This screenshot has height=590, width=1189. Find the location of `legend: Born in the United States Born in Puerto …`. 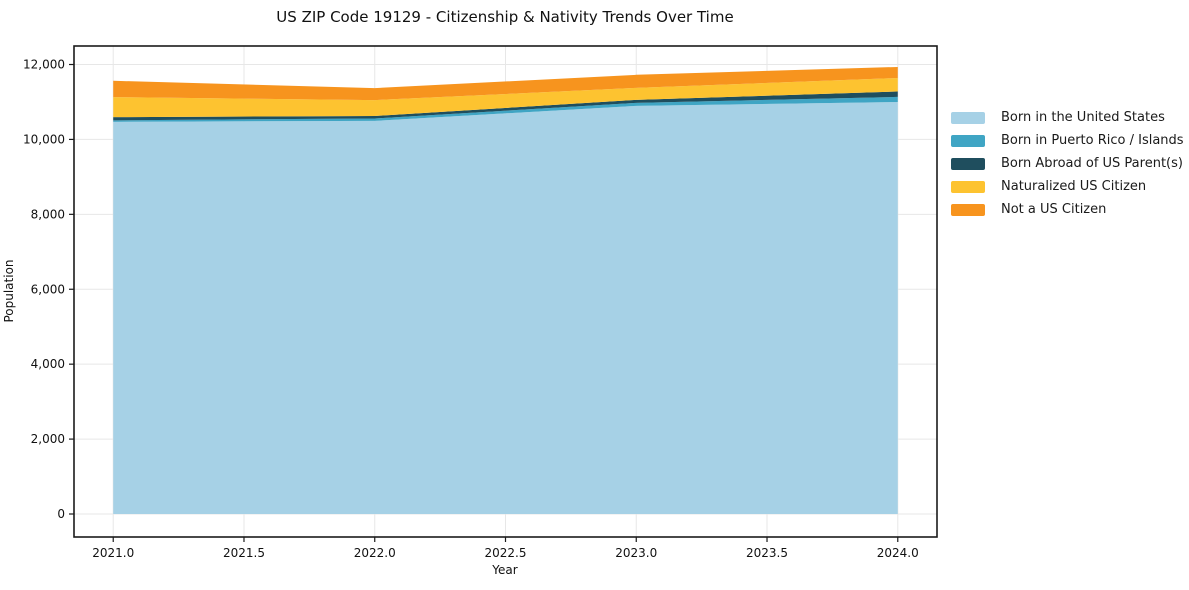

legend: Born in the United States Born in Puerto … is located at coordinates (1067, 163).